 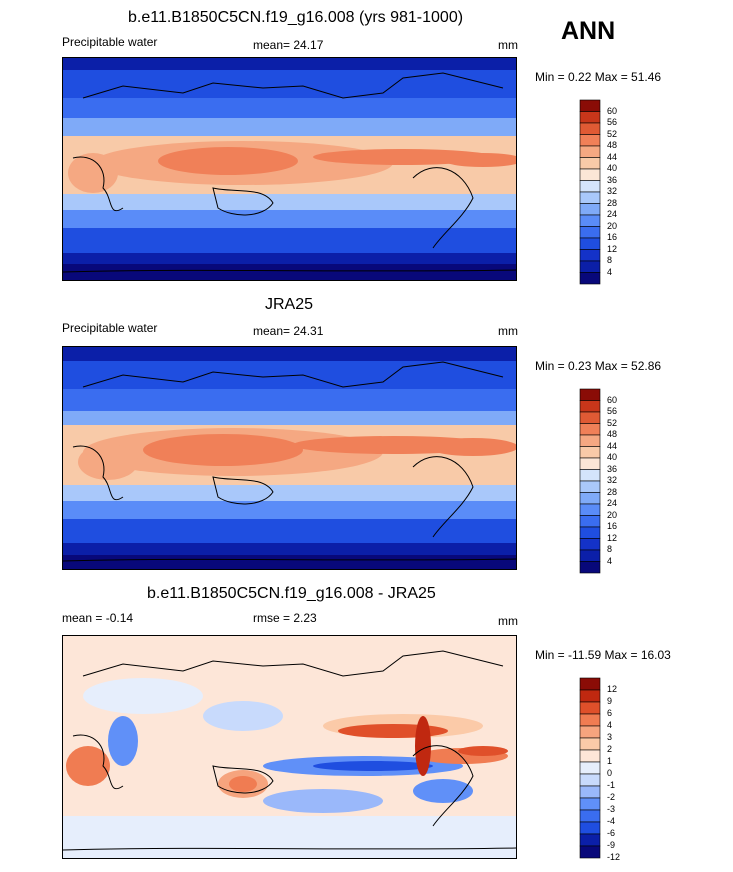 What do you see at coordinates (611, 845) in the screenshot?
I see `colorbar-tick-label: -9` at bounding box center [611, 845].